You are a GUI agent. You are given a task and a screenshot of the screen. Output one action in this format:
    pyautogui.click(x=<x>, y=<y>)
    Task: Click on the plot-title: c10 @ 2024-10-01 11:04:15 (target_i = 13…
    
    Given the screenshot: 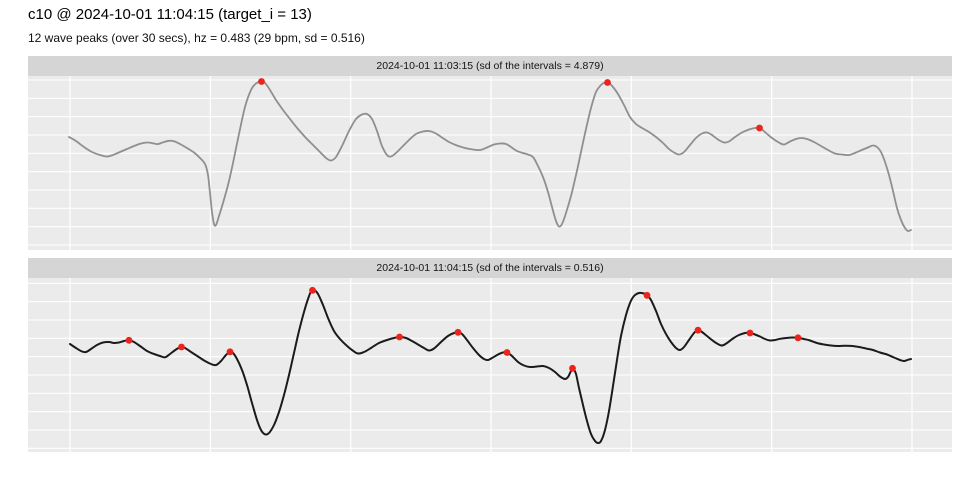 What is the action you would take?
    pyautogui.click(x=170, y=14)
    